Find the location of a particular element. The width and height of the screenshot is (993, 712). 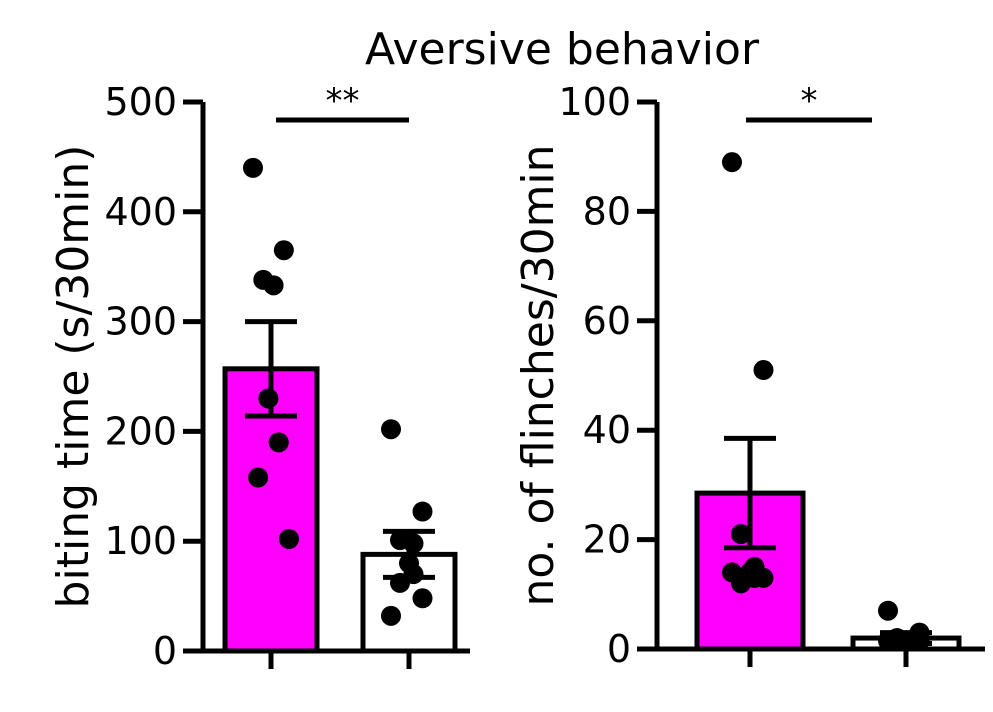

y-tick-label: 20 is located at coordinates (607, 540).